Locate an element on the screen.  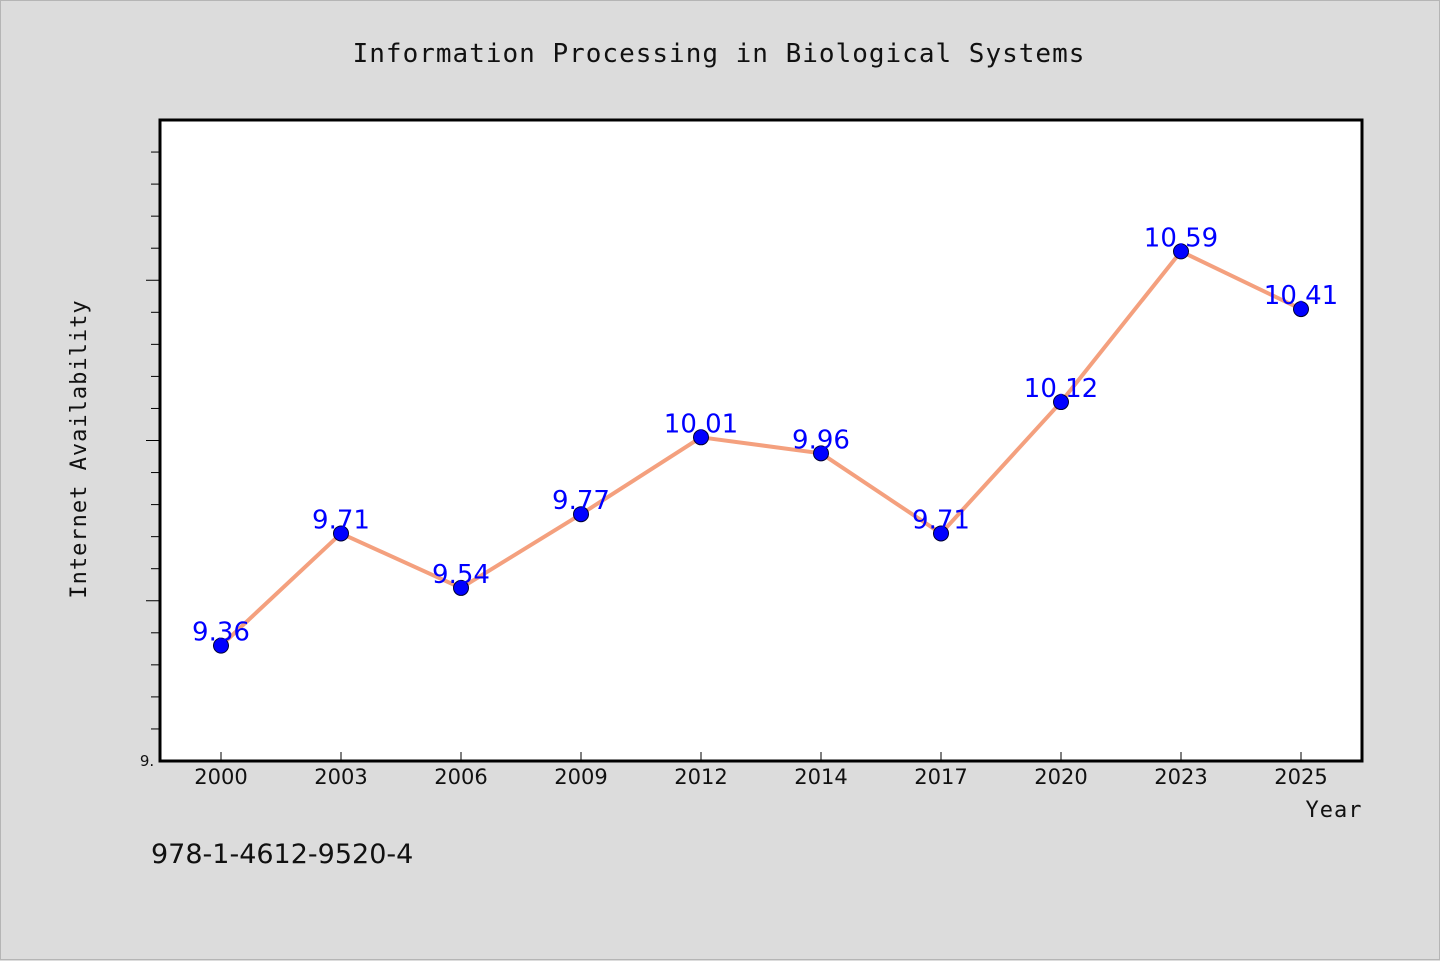
x-tick-label: 2023 is located at coordinates (1180, 777).